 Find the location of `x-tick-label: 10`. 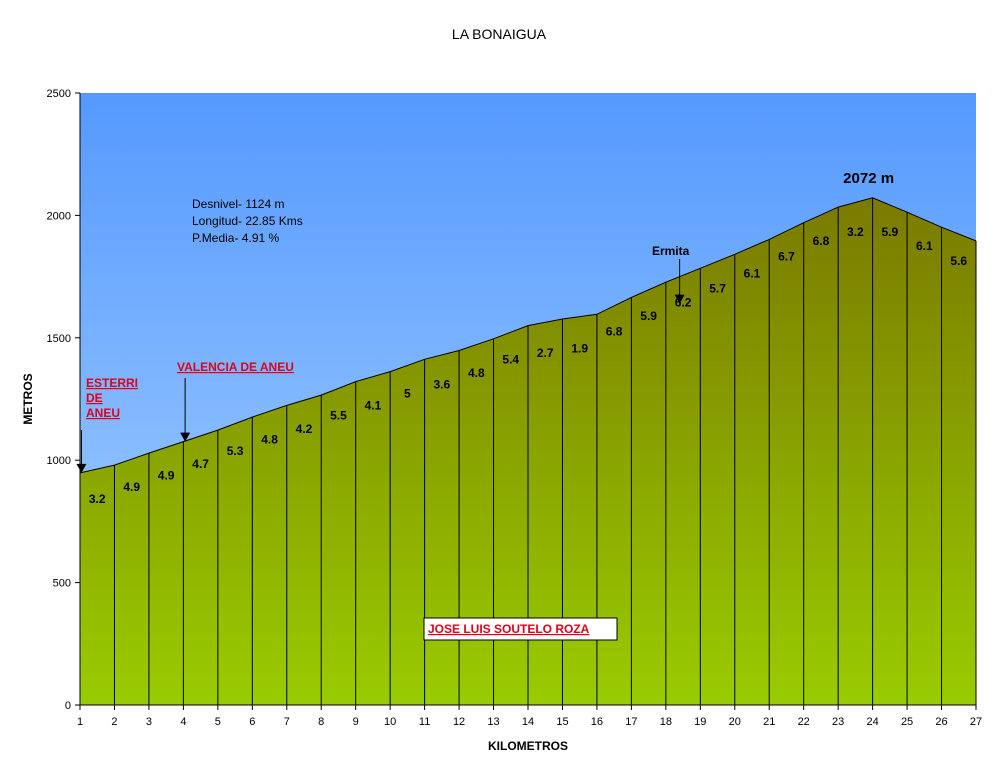

x-tick-label: 10 is located at coordinates (390, 722).